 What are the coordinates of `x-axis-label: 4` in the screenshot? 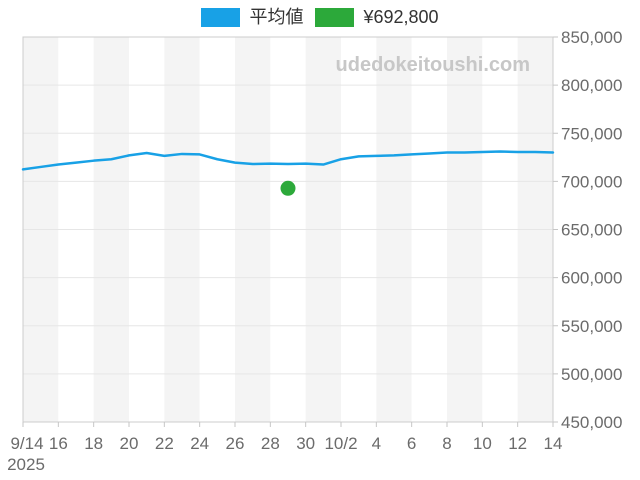 It's located at (376, 443).